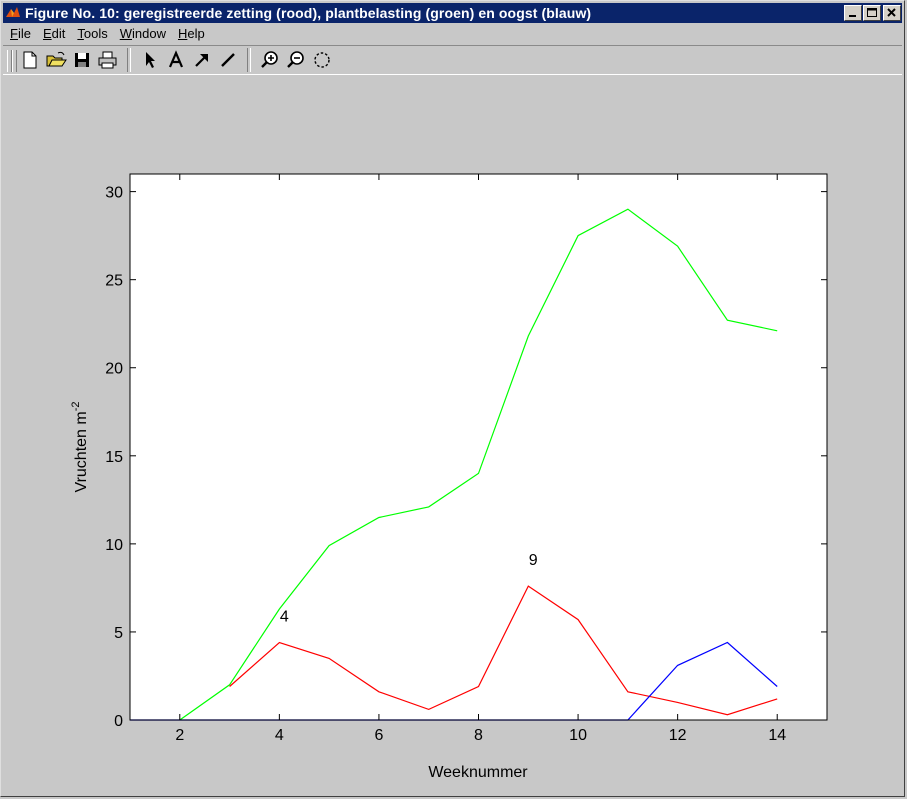  I want to click on annotation-layer: 49, so click(409, 588).